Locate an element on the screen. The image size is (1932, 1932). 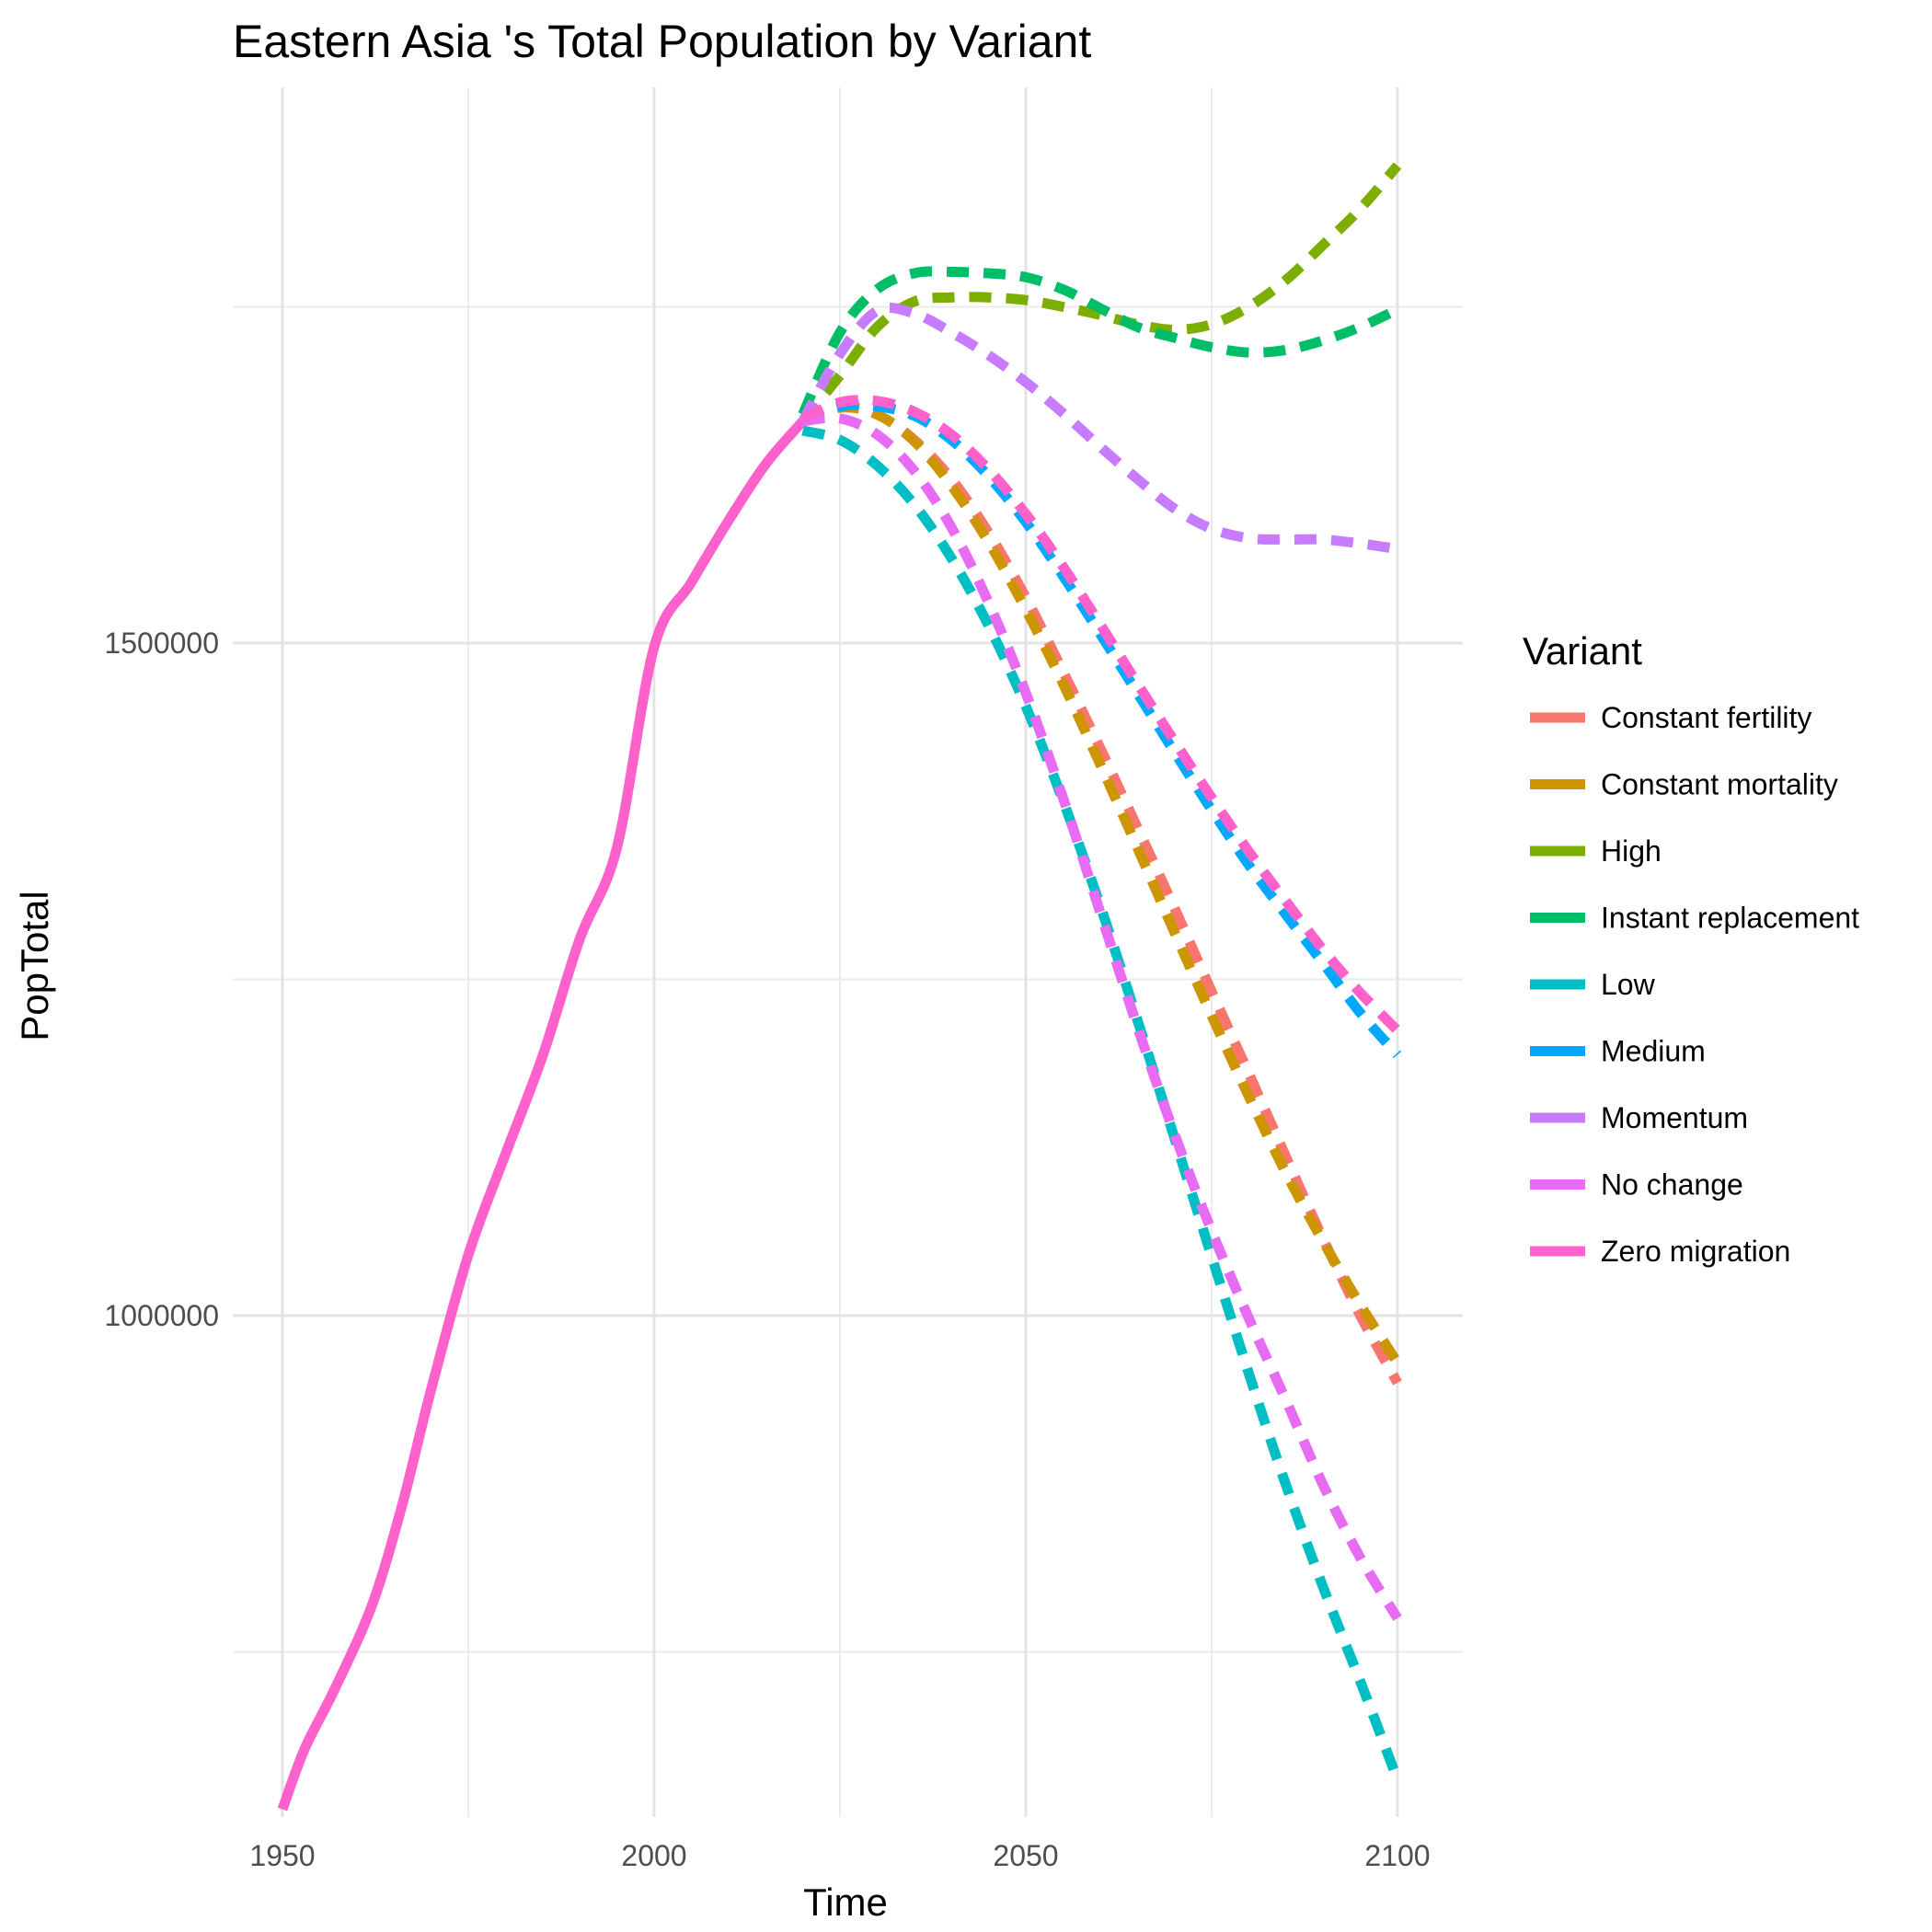
x-tick-label: 1950 is located at coordinates (282, 1855).